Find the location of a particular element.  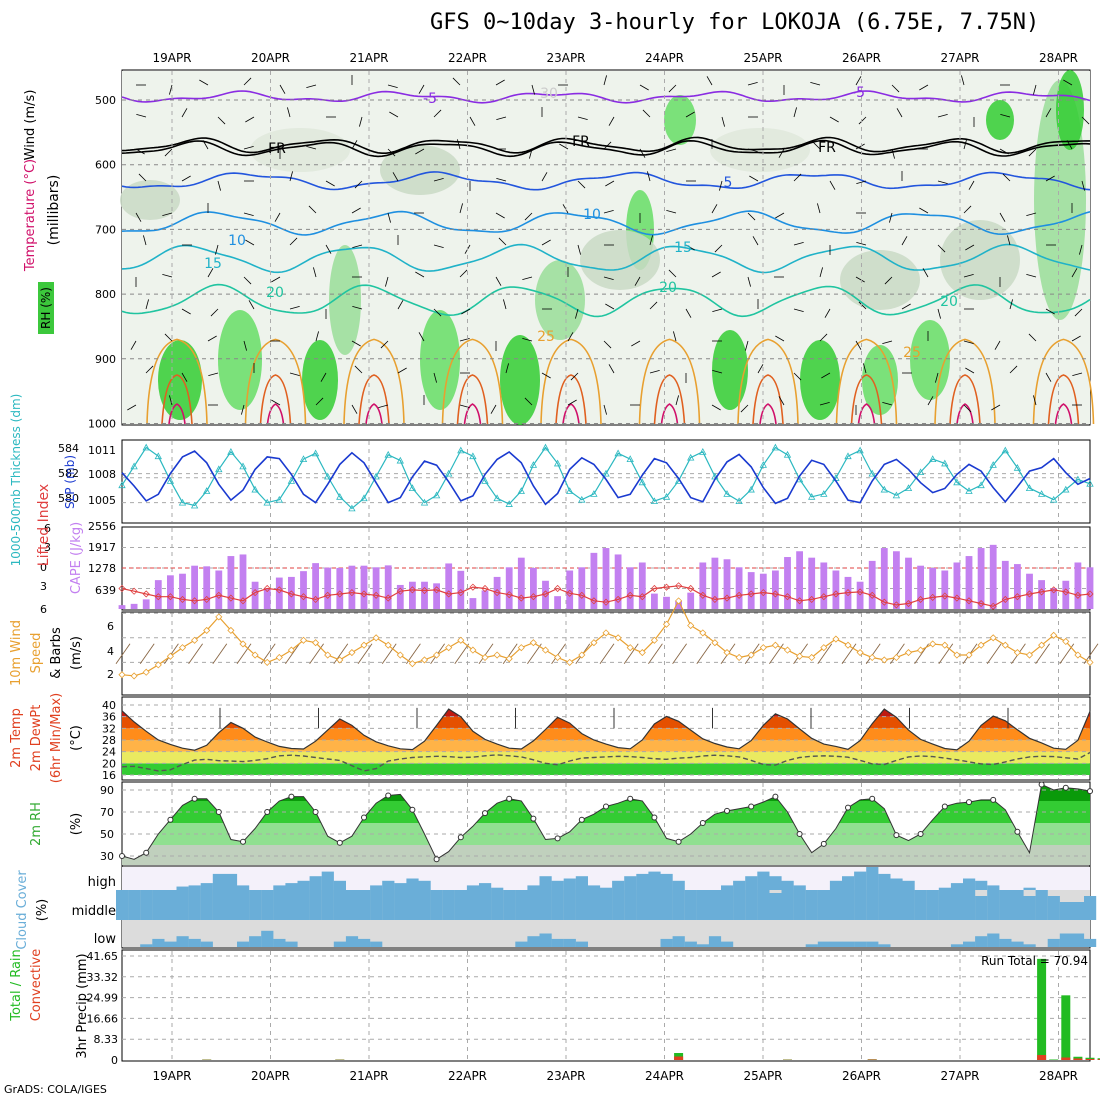

cloud-high-background is located at coordinates (606, 878).